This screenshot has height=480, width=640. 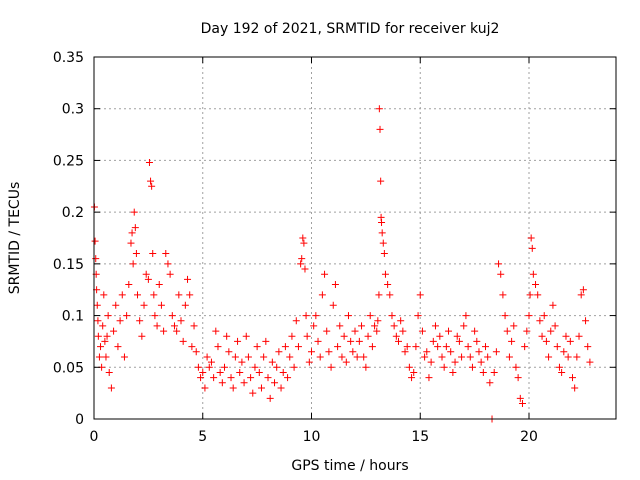 I want to click on x-tick-label: 5, so click(x=202, y=437).